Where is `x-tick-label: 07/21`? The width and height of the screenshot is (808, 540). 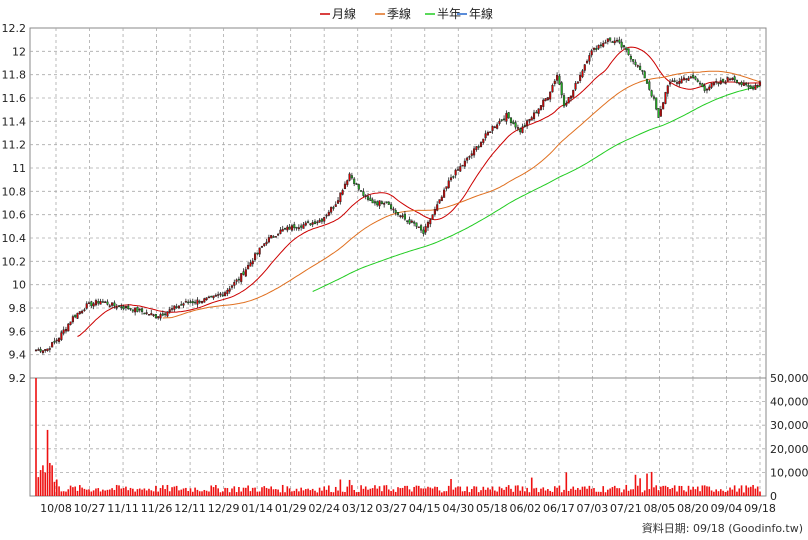 x-tick-label: 07/21 is located at coordinates (626, 508).